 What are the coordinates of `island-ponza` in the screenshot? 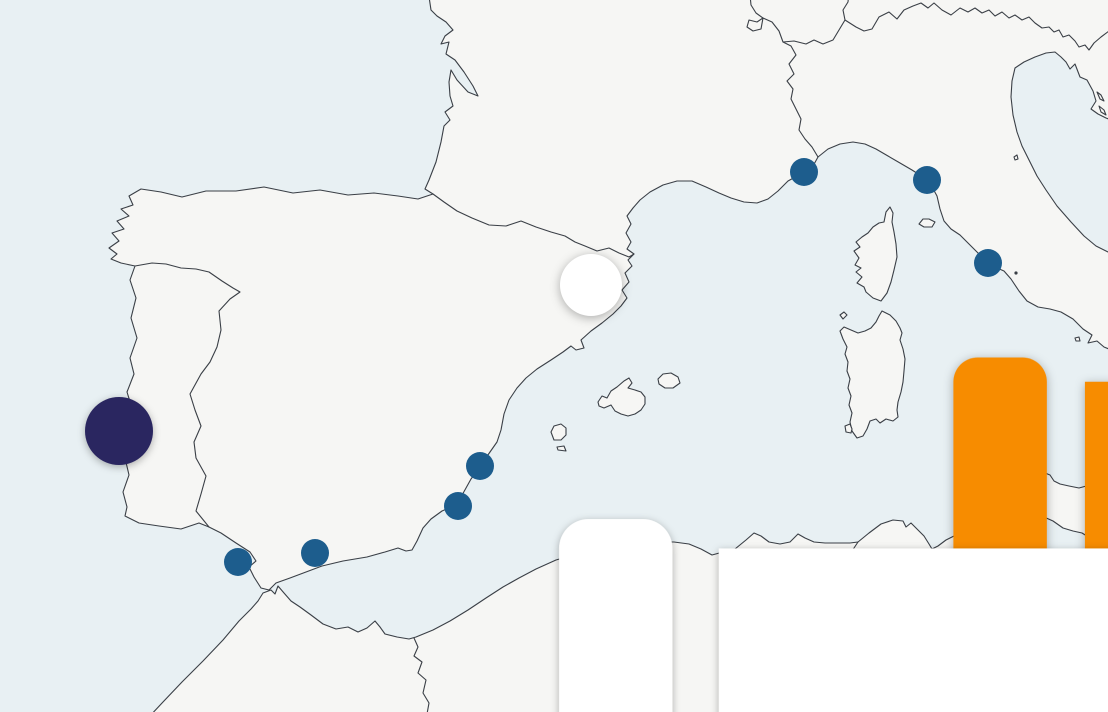 It's located at (1077, 339).